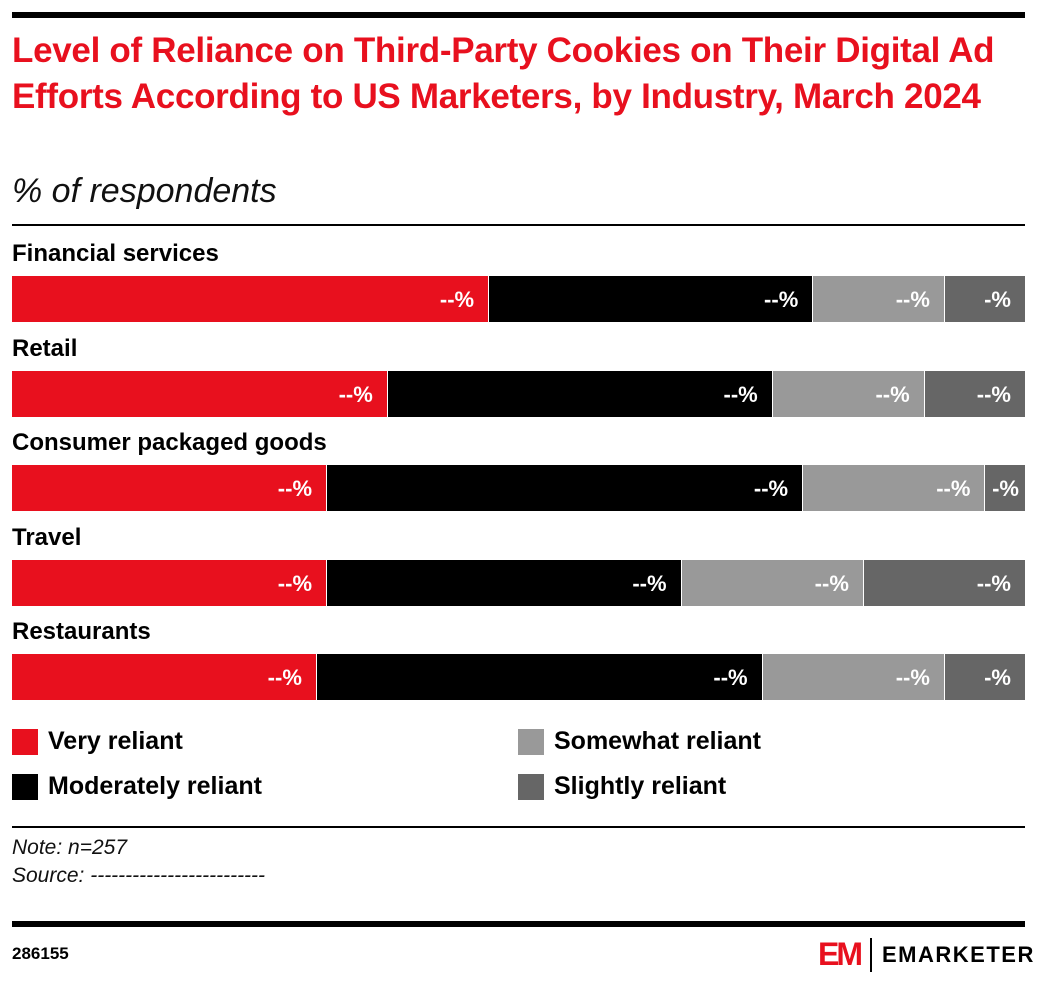  What do you see at coordinates (640, 786) in the screenshot?
I see `legend-label: Slightly reliant` at bounding box center [640, 786].